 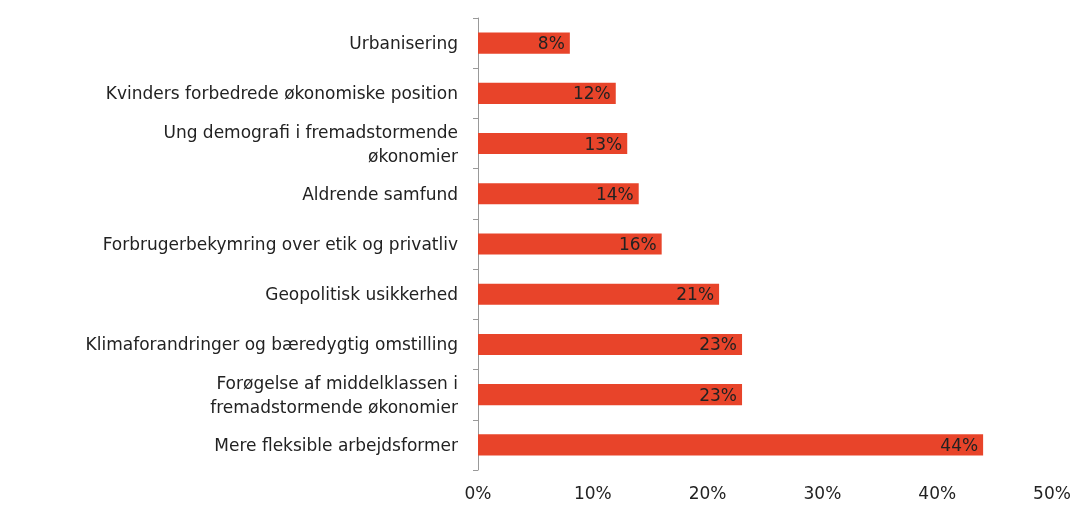 What do you see at coordinates (591, 93) in the screenshot?
I see `data-label: 12%` at bounding box center [591, 93].